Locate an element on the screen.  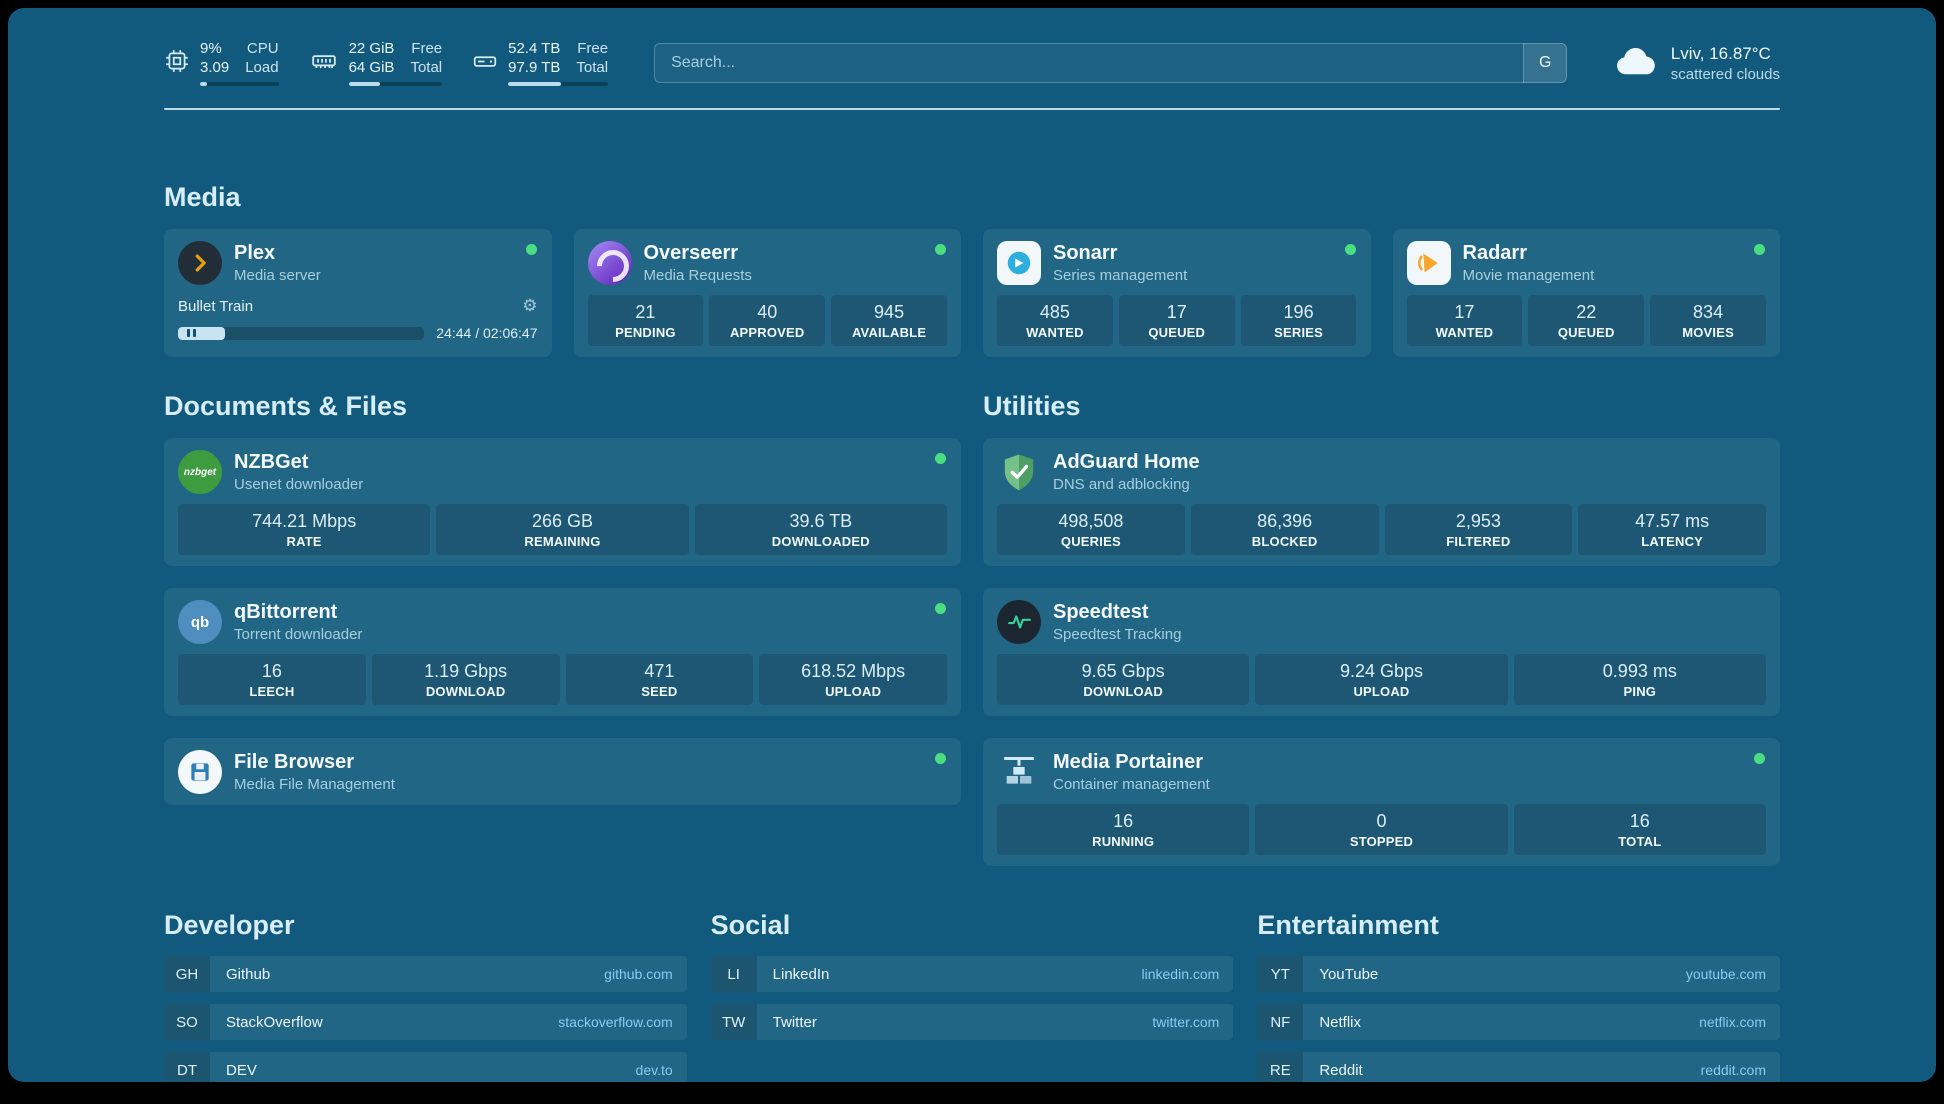
stat-value: 47.57 ms is located at coordinates (1672, 521).